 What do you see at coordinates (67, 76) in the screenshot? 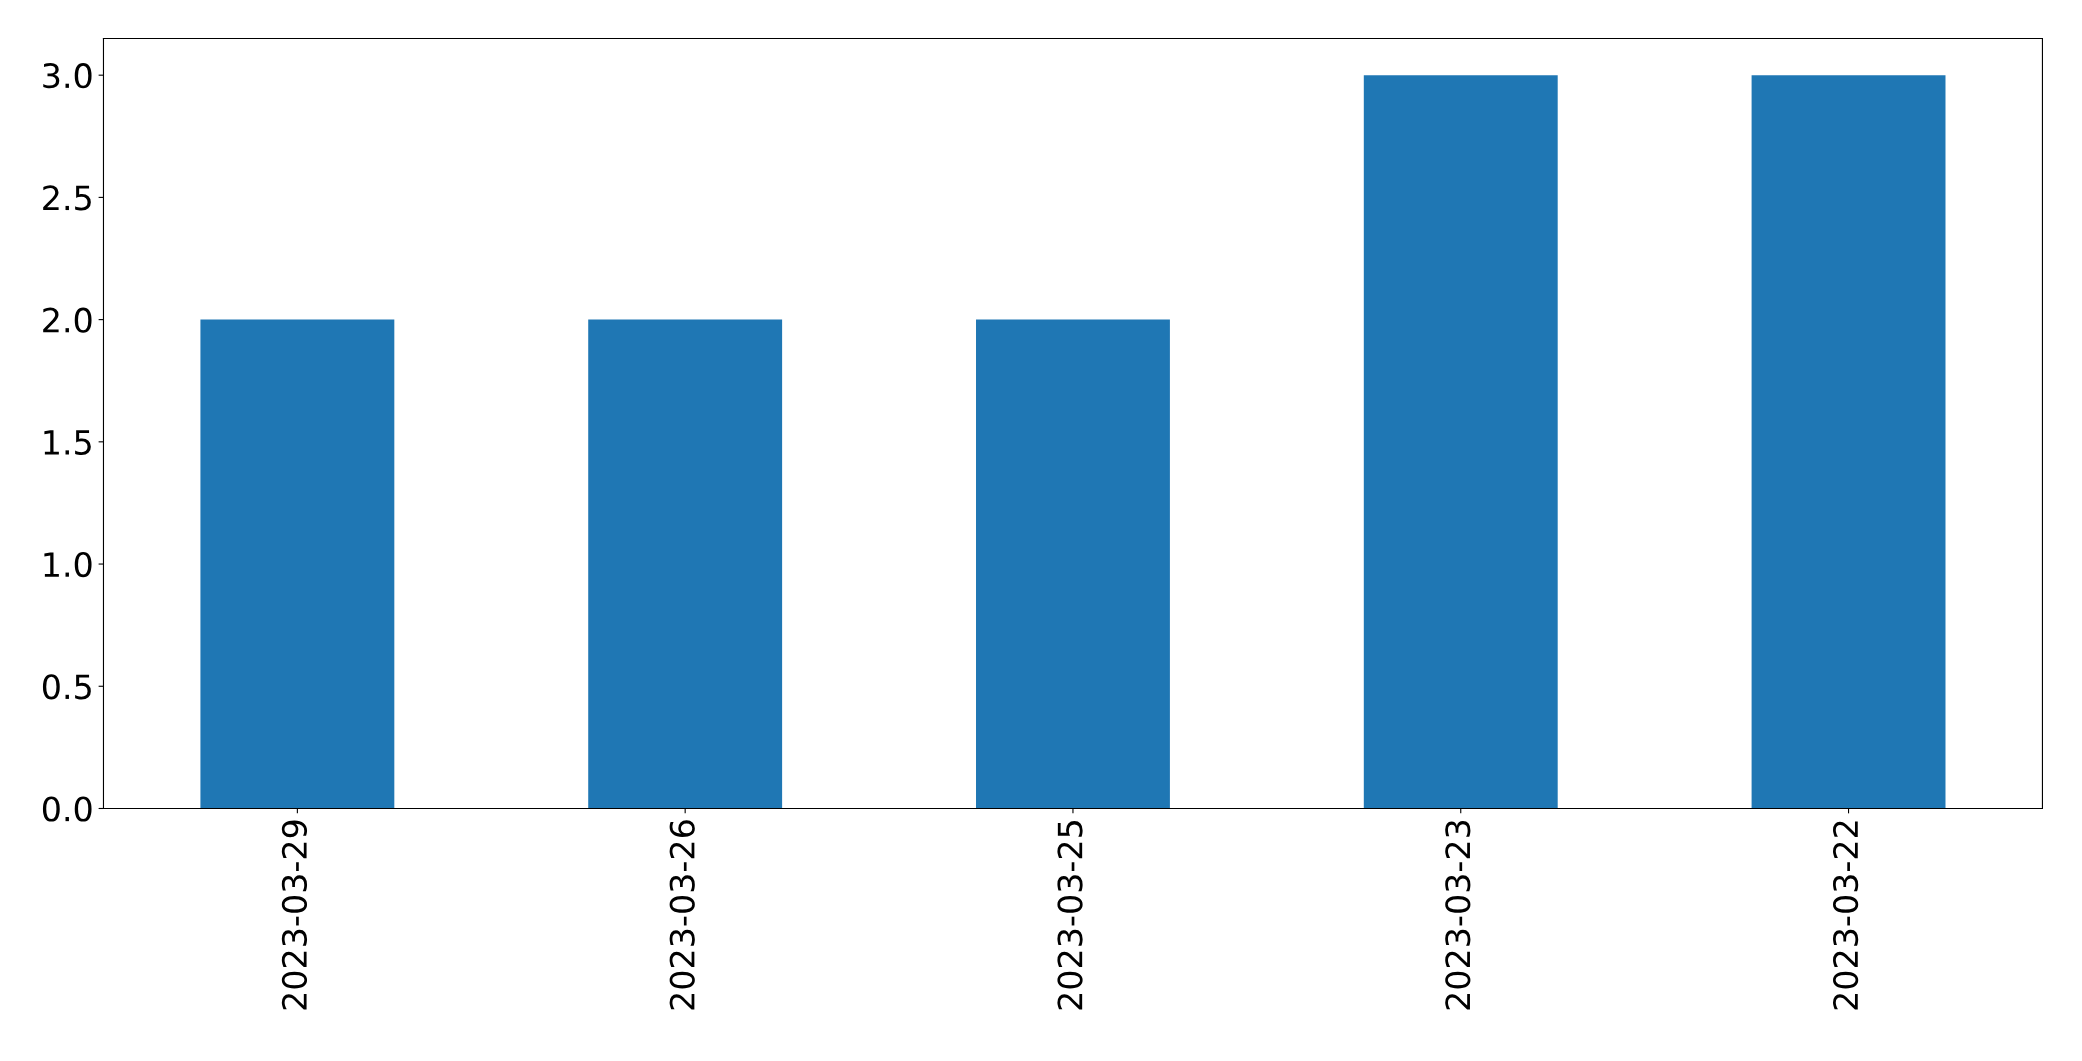
I see `y-tick-label: 3.0` at bounding box center [67, 76].